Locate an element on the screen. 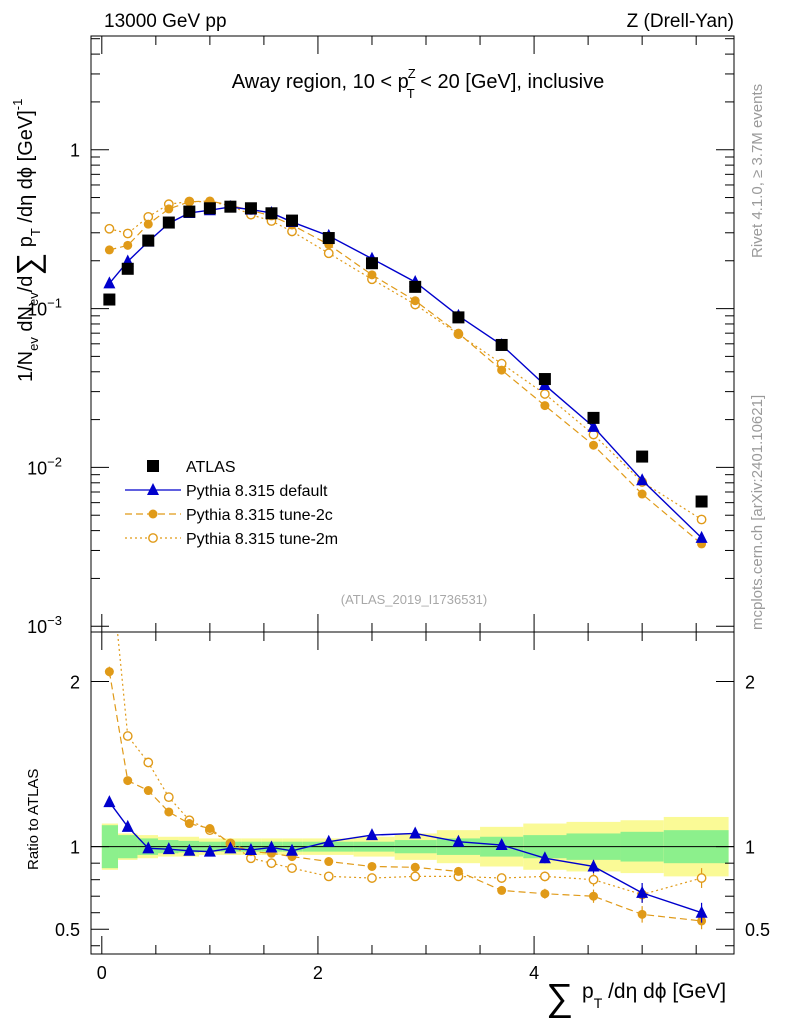 The image size is (786, 1024). analysis-tag: (ATLAS_2019_I1736531) is located at coordinates (414, 599).